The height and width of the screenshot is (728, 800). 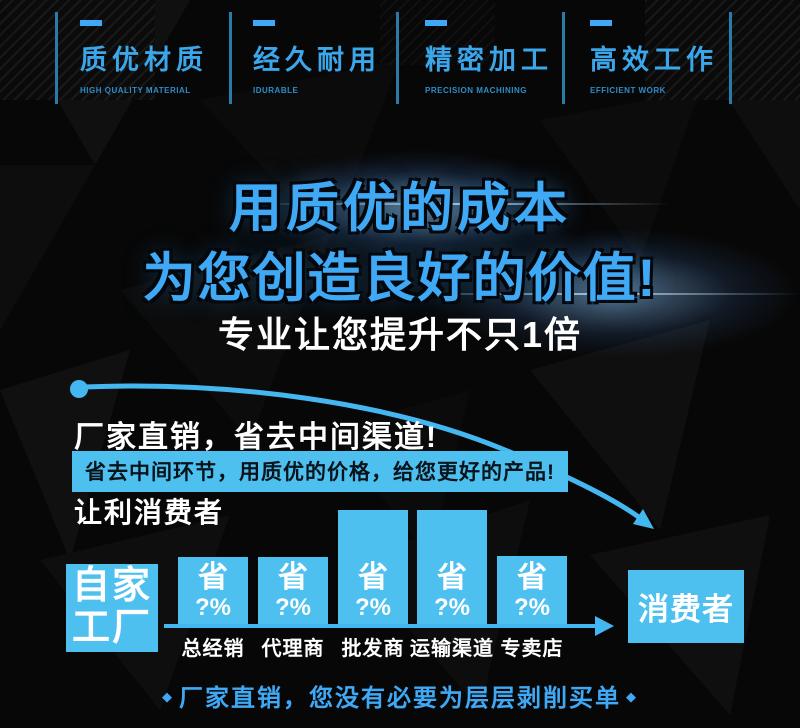 I want to click on factory-label-line1: 自家, so click(x=111, y=586).